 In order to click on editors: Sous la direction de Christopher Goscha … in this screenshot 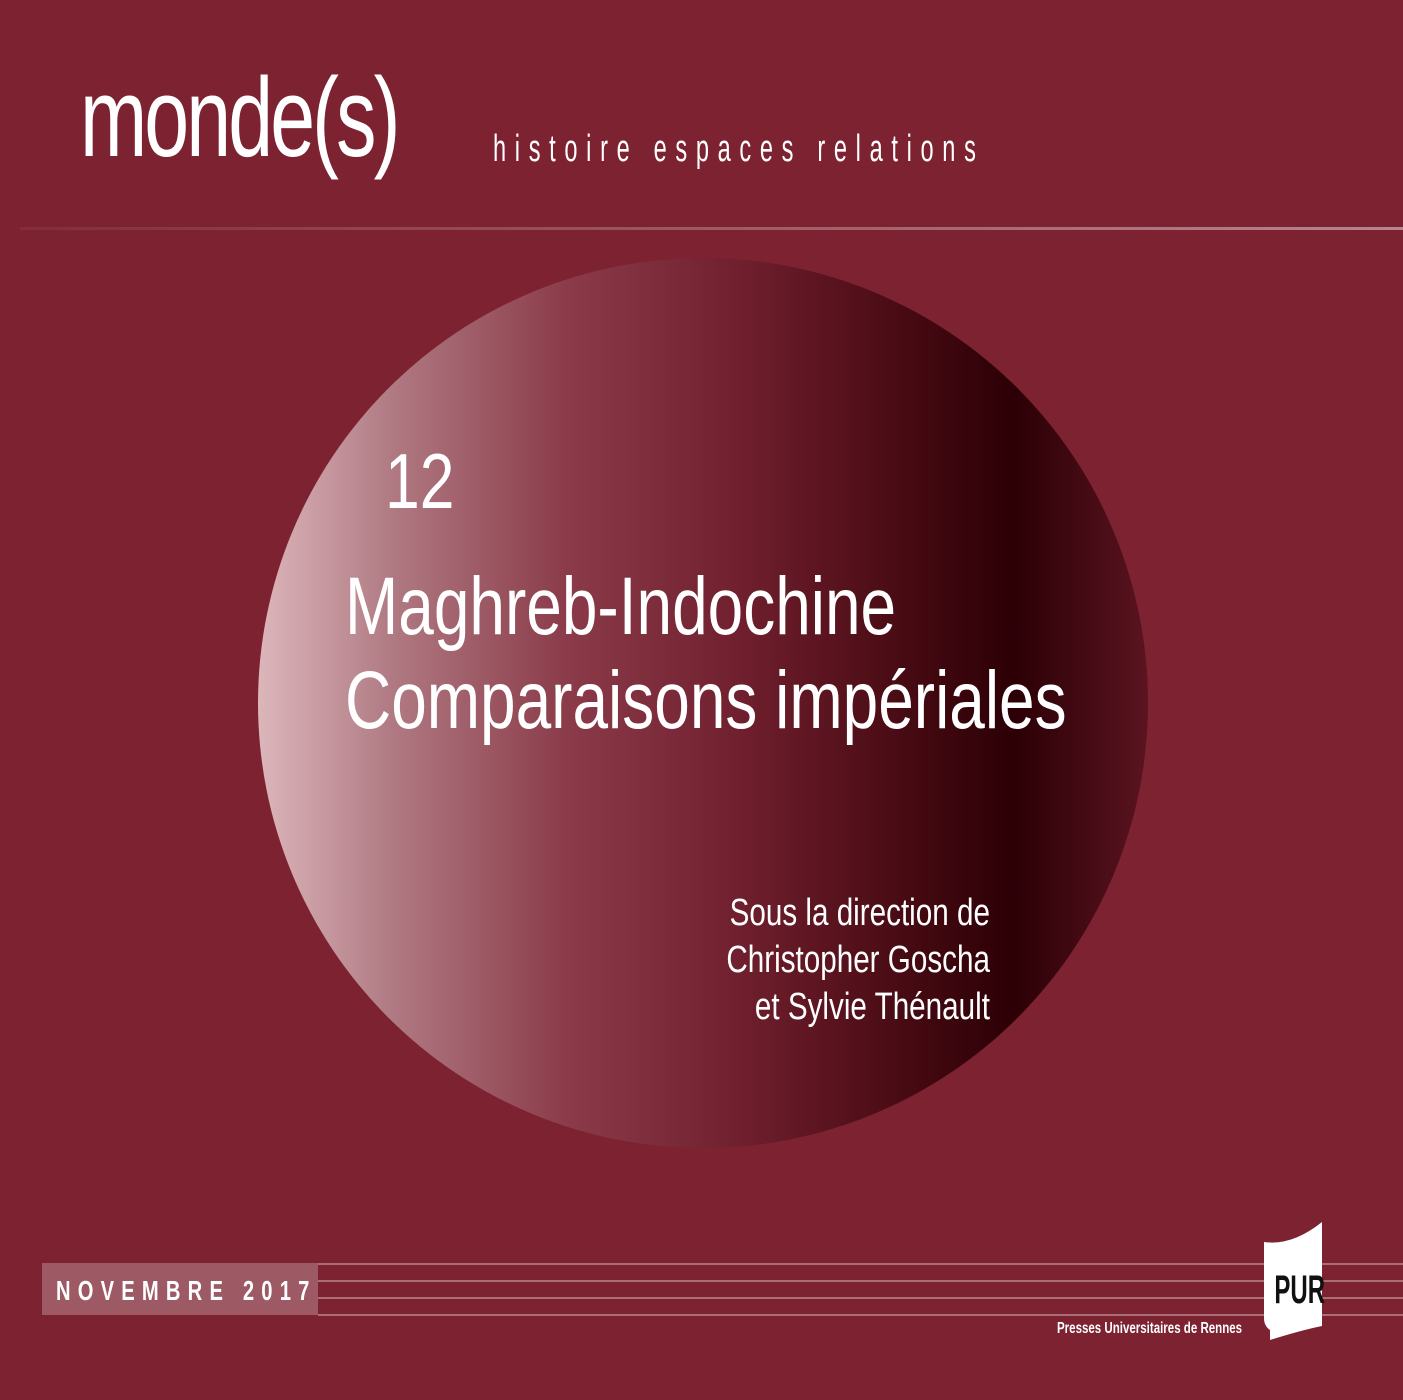, I will do `click(858, 960)`.